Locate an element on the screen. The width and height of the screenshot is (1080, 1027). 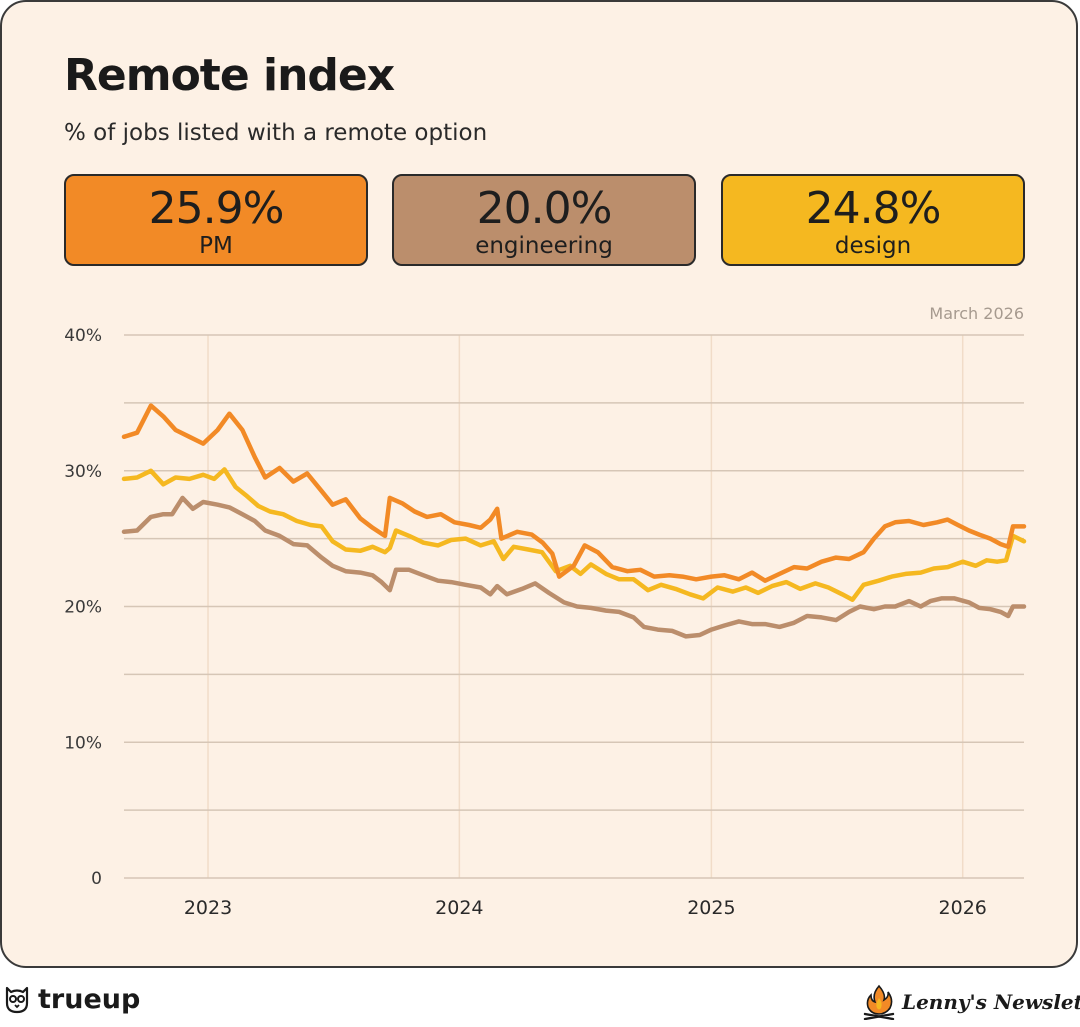
x-tick-label: 2024 is located at coordinates (459, 908).